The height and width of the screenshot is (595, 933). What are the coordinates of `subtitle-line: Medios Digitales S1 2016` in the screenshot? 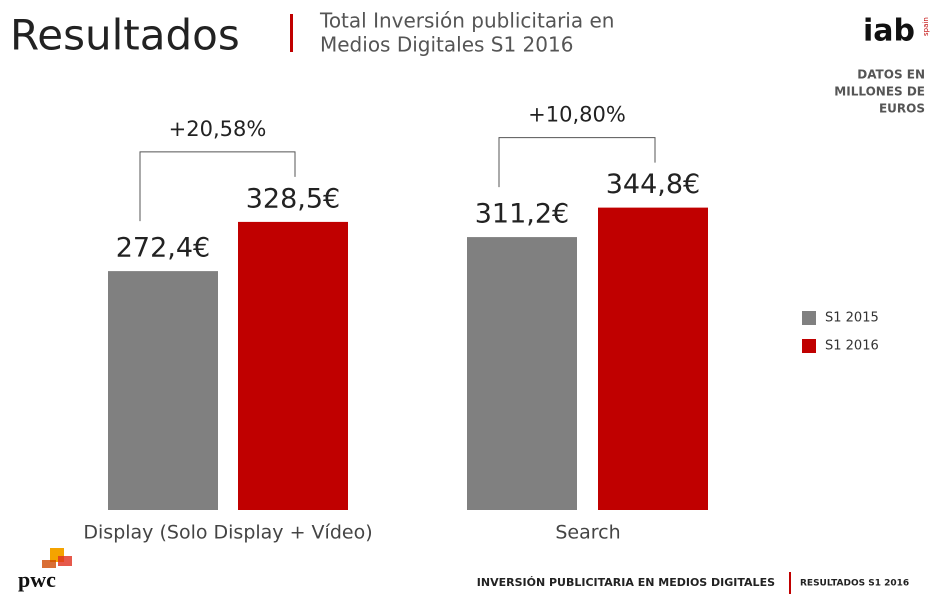 It's located at (446, 45).